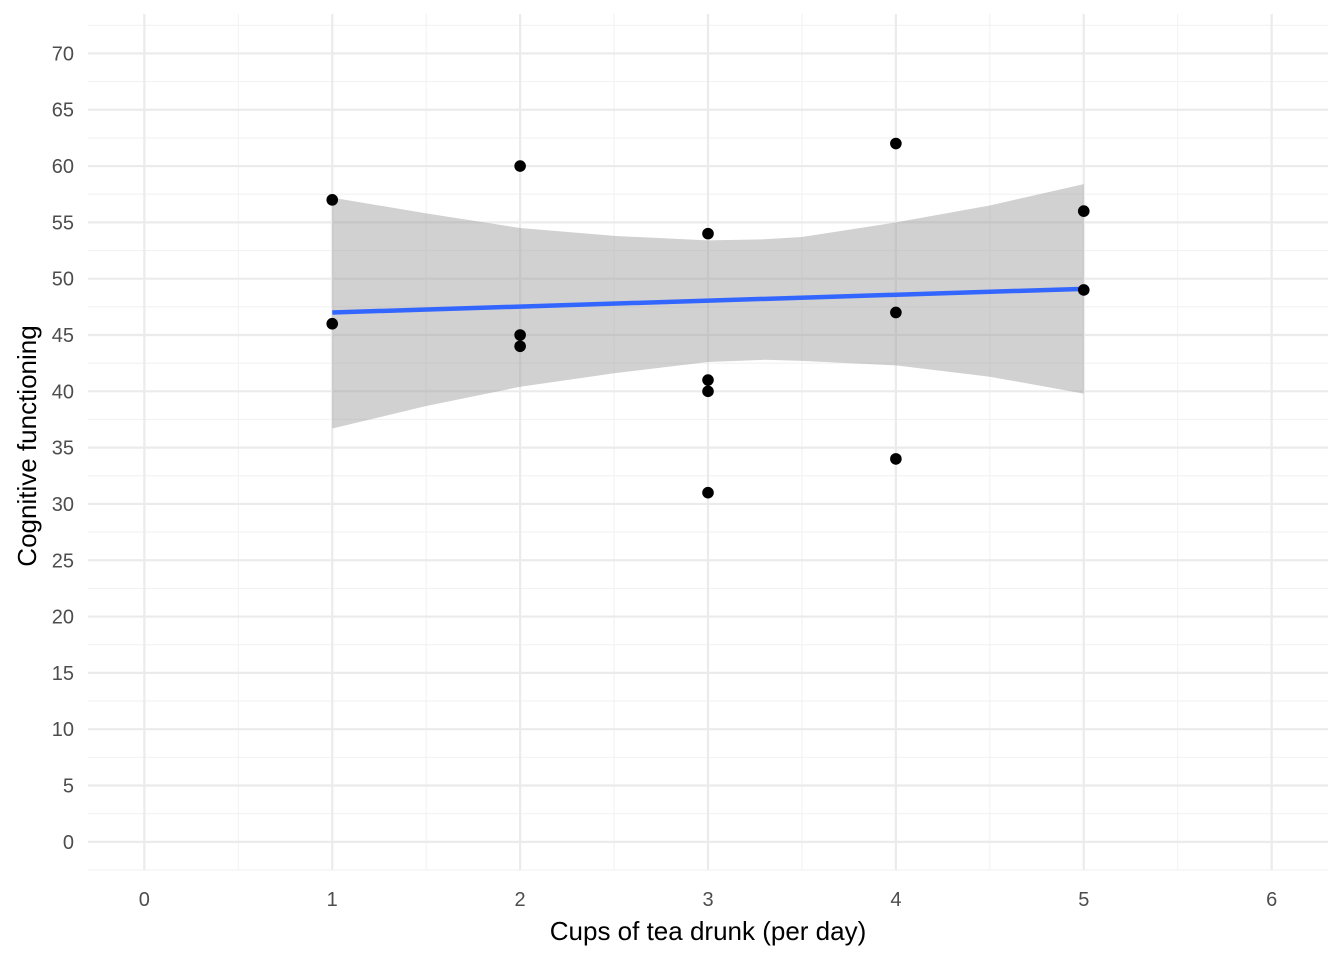 This screenshot has height=960, width=1344. I want to click on y-tick-label: 0, so click(68, 843).